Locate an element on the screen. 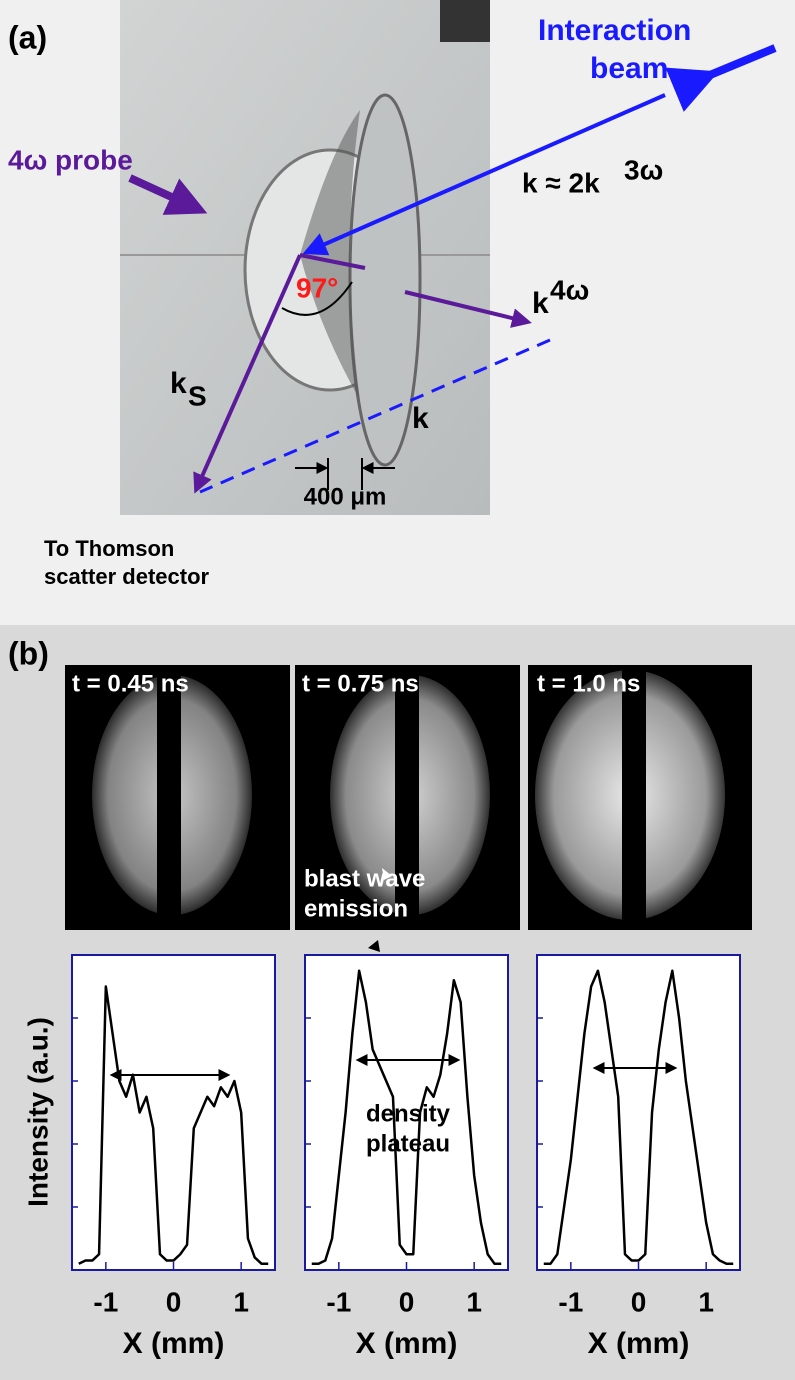 The height and width of the screenshot is (1380, 795). density-label: density is located at coordinates (408, 1113).